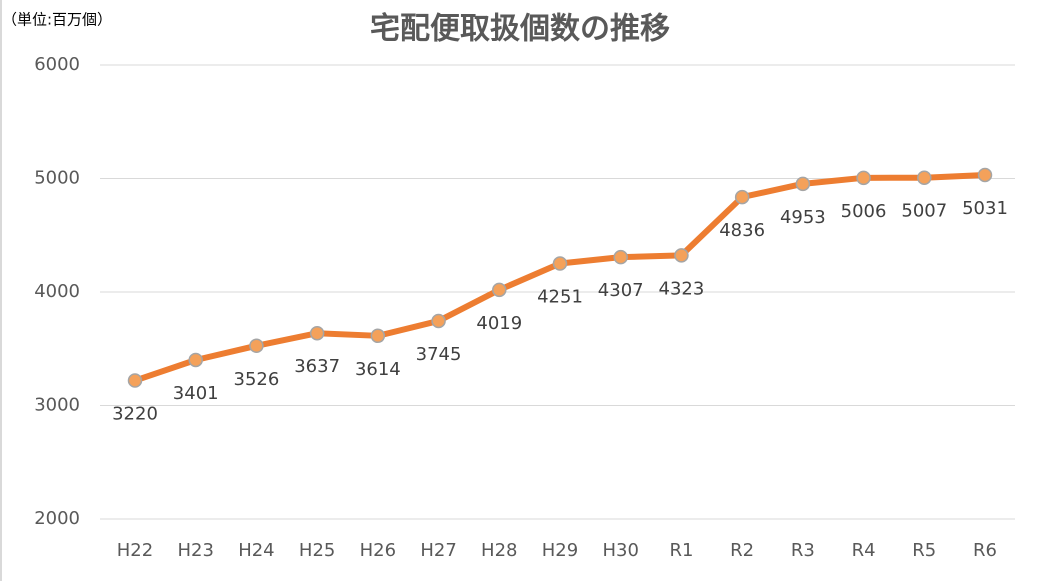  What do you see at coordinates (864, 211) in the screenshot?
I see `data-label: 5006` at bounding box center [864, 211].